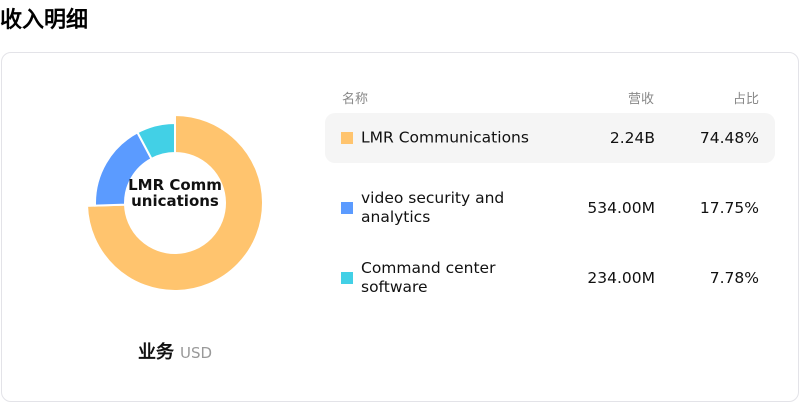  Describe the element at coordinates (640, 99) in the screenshot. I see `header-revenue: 营收` at that location.